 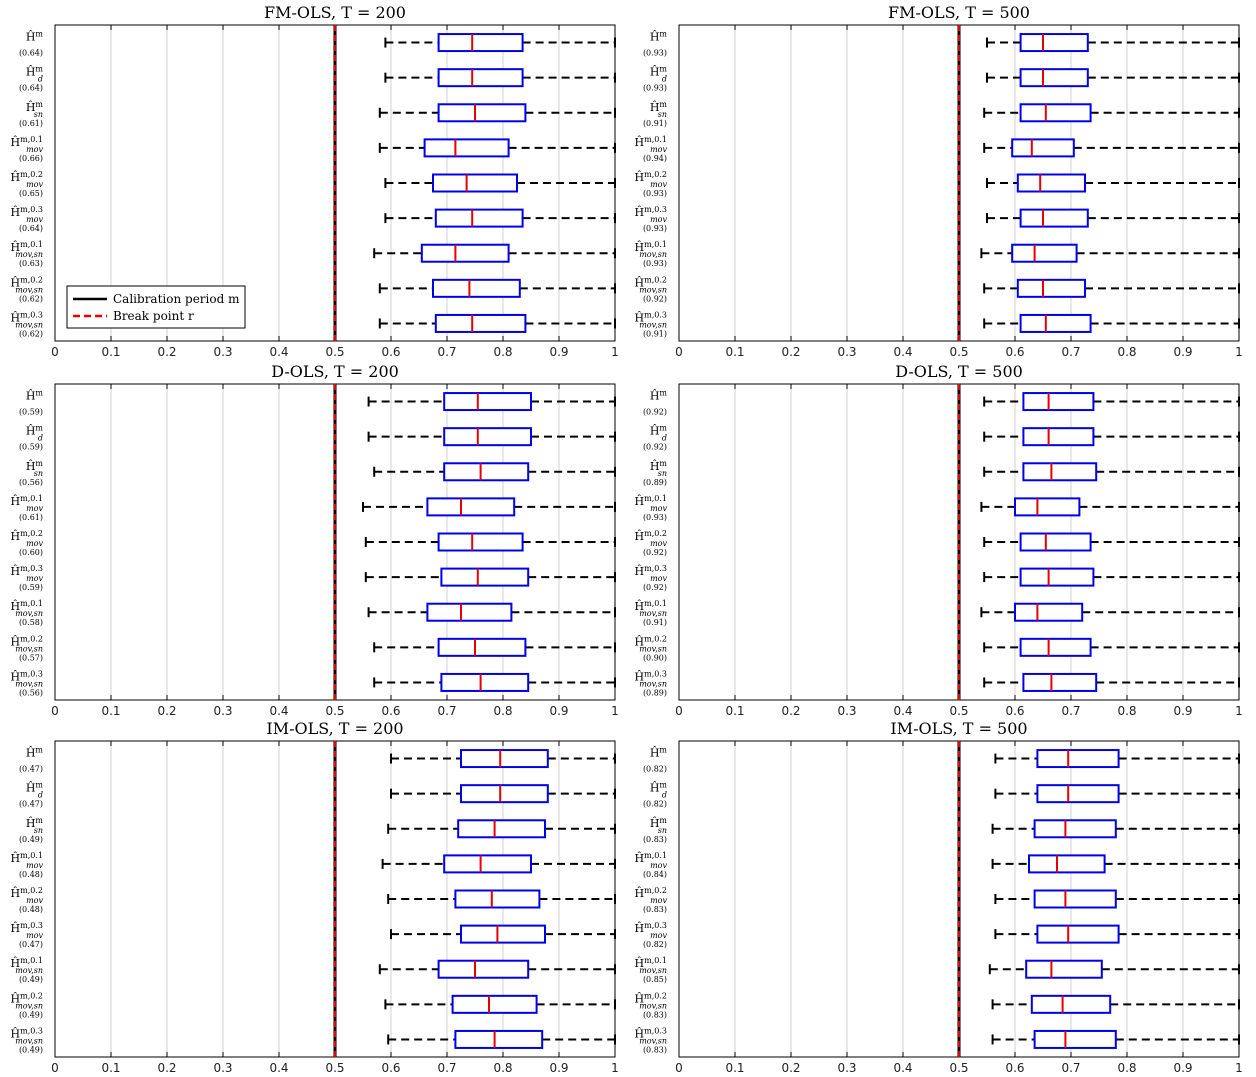 I want to click on panel-title: IM-OLS, T = 200, so click(x=334, y=728).